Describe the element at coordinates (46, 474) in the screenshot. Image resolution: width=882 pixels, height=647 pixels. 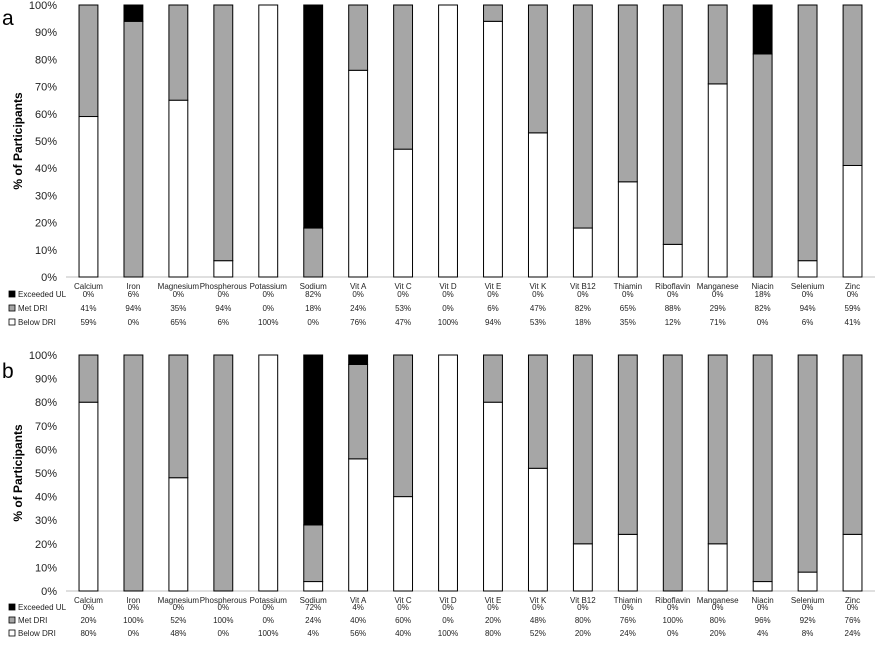
I see `y-tick-label: 50%` at that location.